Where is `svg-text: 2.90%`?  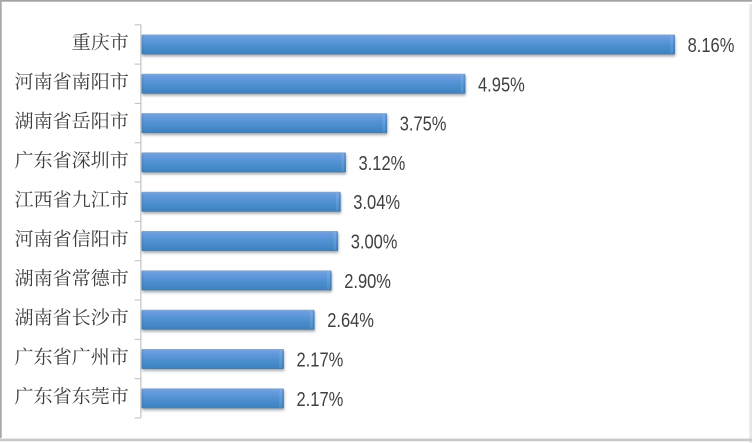
svg-text: 2.90% is located at coordinates (367, 282).